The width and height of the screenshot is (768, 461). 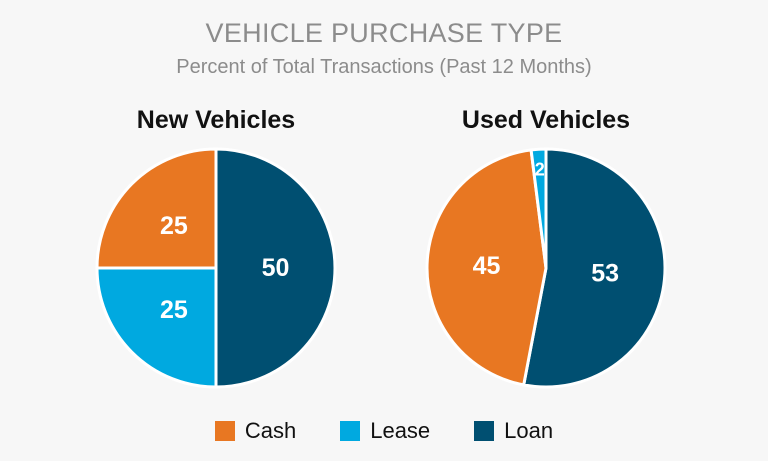 I want to click on used-vehicles-slice-cash, so click(x=486, y=267).